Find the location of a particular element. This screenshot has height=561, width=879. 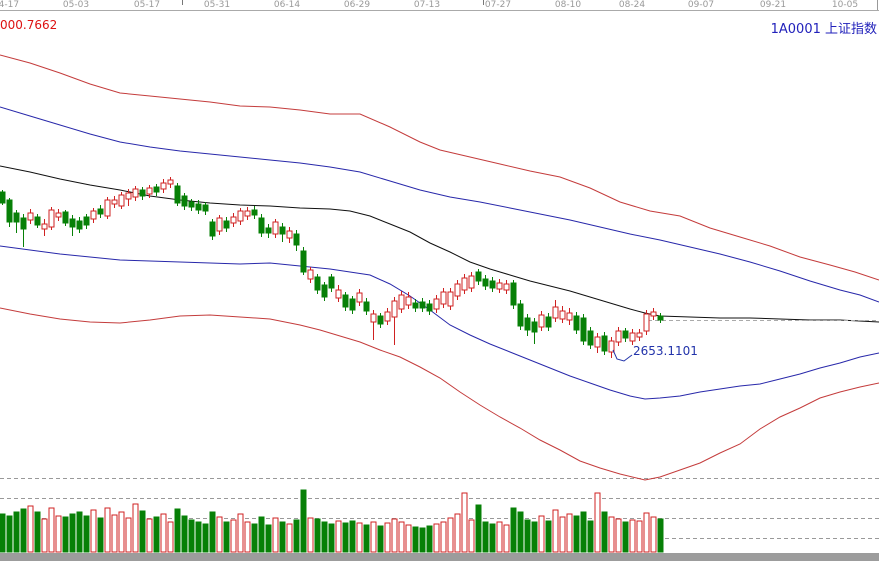

date-label: 05-03 is located at coordinates (76, 5).